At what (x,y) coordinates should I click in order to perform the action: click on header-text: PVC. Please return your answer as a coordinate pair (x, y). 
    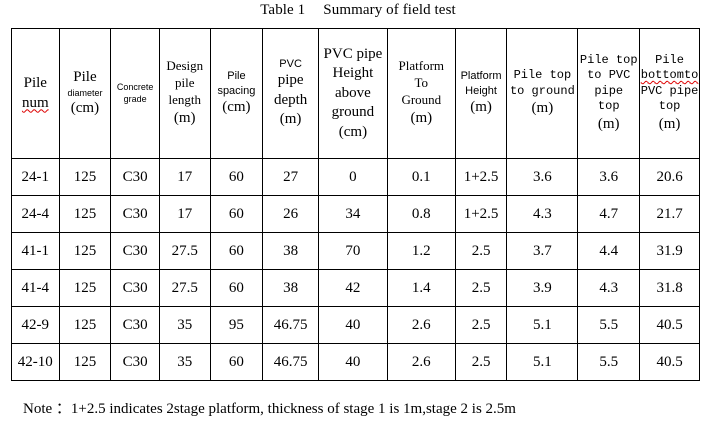
    Looking at the image, I should click on (290, 64).